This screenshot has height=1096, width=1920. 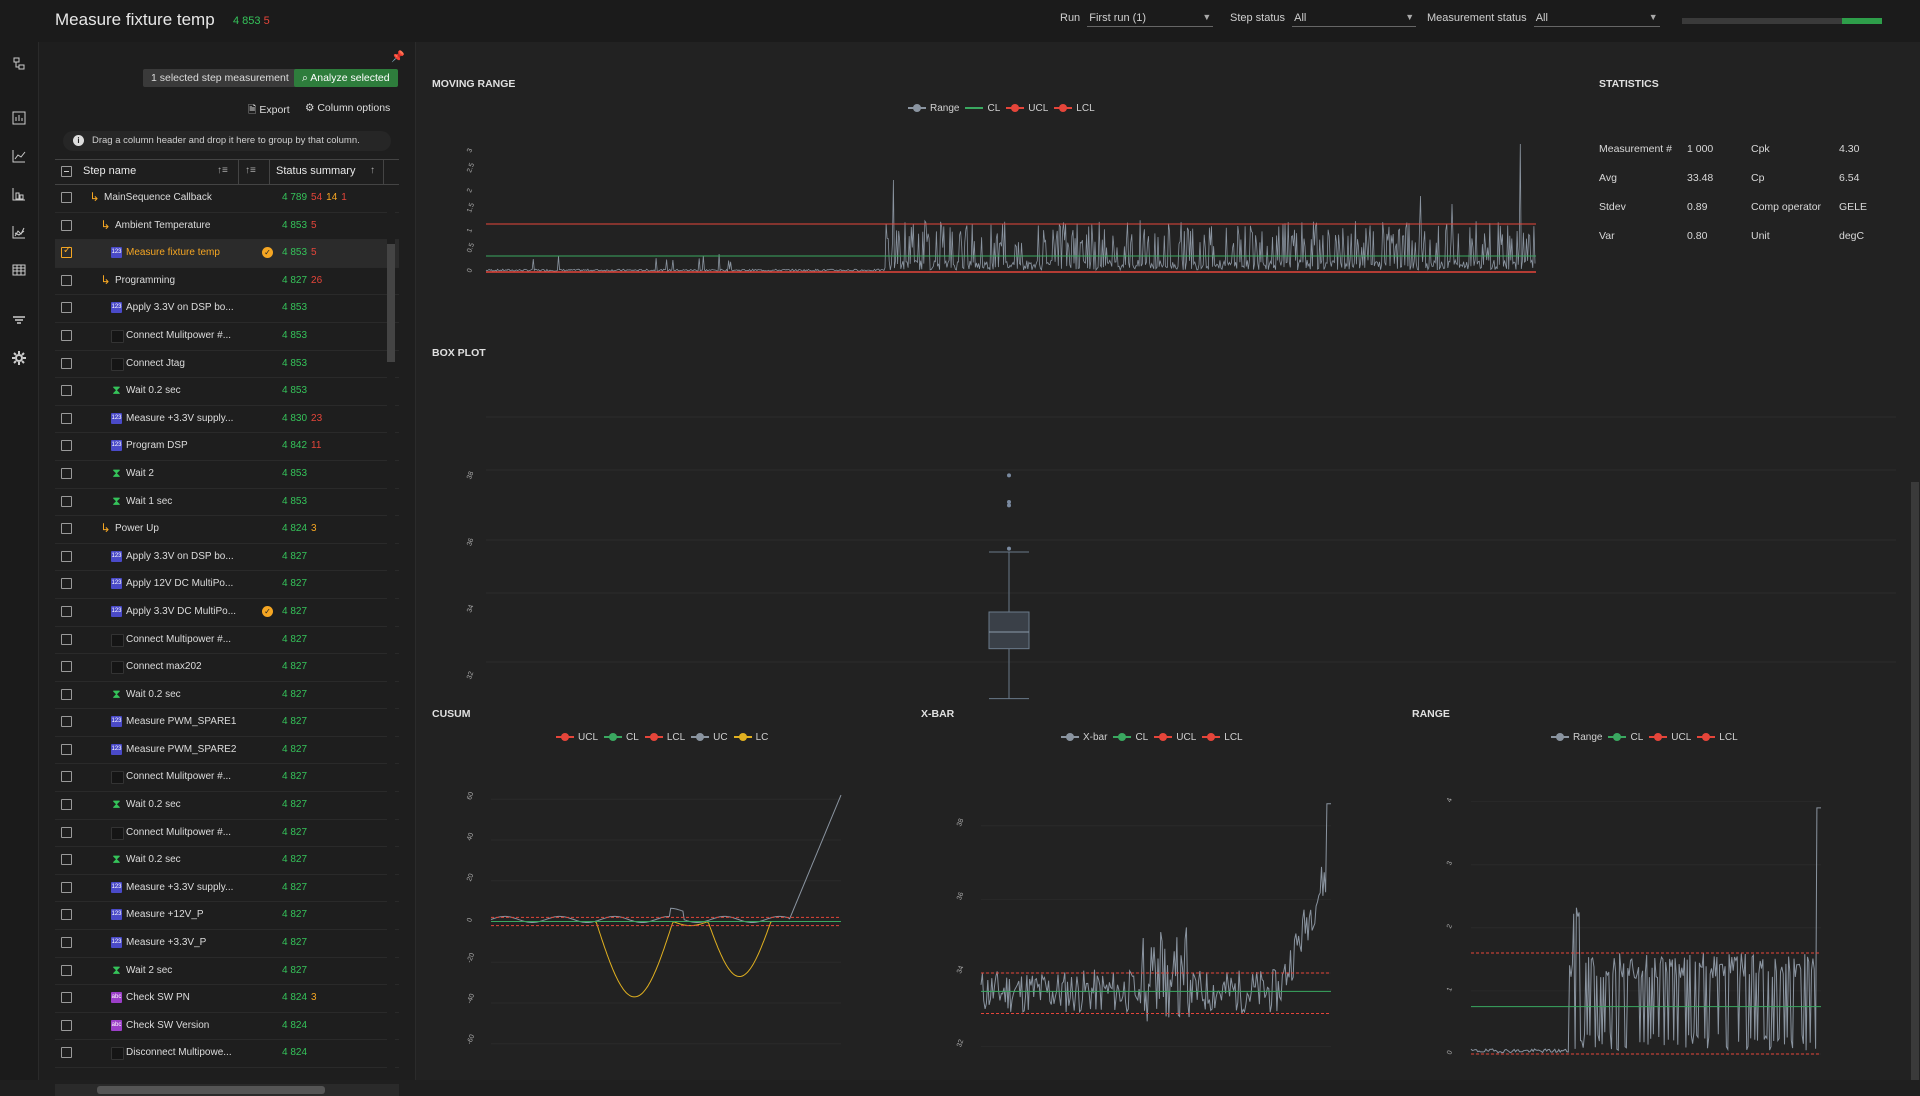 What do you see at coordinates (227, 889) in the screenshot?
I see `table-row: 123 Measure +3.3V supply... 4 827` at bounding box center [227, 889].